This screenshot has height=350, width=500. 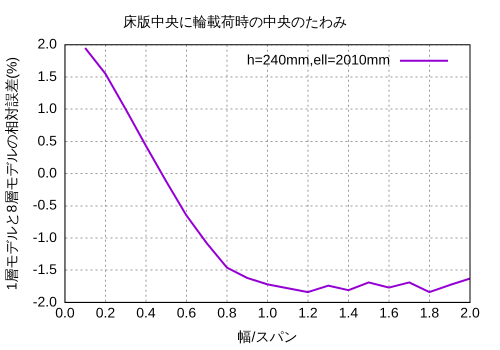 What do you see at coordinates (47, 108) in the screenshot?
I see `y-tick-label: 1.0` at bounding box center [47, 108].